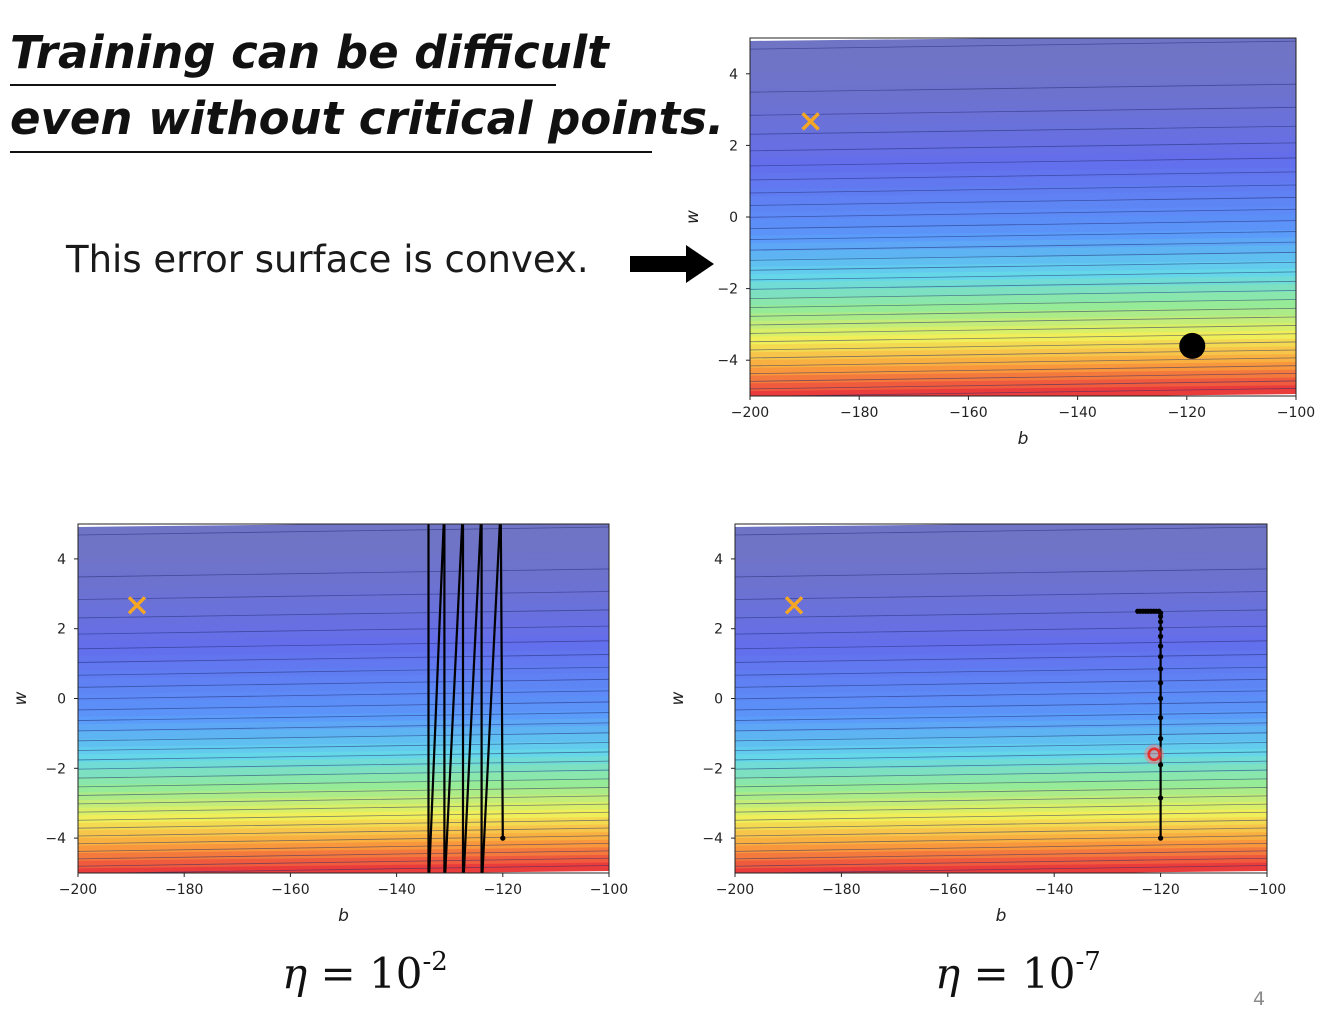 Image resolution: width=1321 pixels, height=1014 pixels. What do you see at coordinates (1023, 439) in the screenshot?
I see `x-axis-label: b` at bounding box center [1023, 439].